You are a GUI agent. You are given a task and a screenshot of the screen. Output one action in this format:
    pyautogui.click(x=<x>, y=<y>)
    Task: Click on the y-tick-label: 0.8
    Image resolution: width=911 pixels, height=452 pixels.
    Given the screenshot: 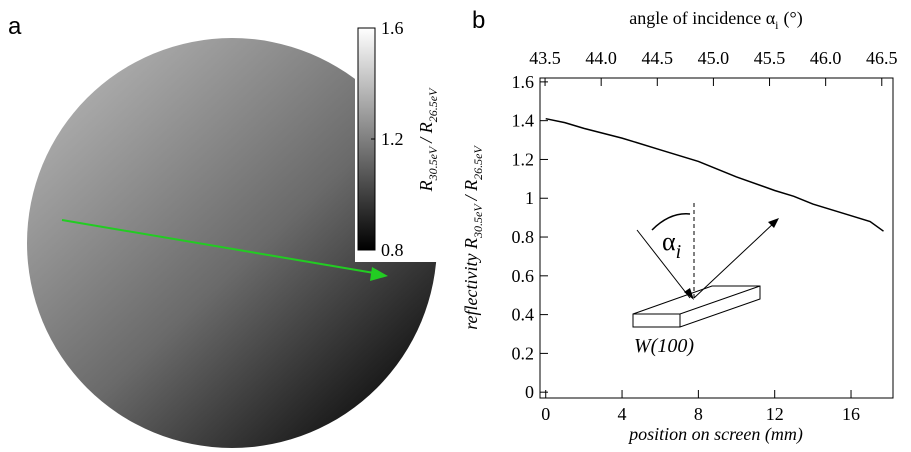 What is the action you would take?
    pyautogui.click(x=523, y=237)
    